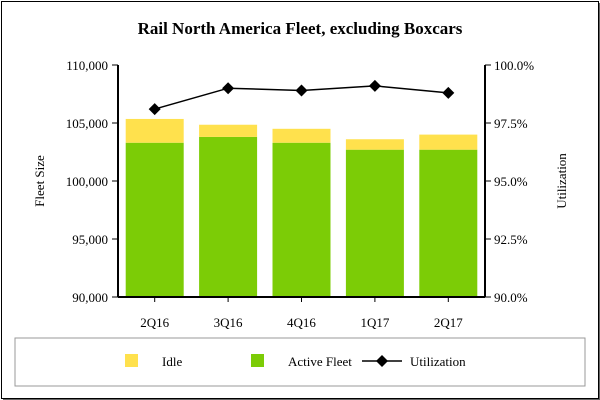  I want to click on bar-active-2Q16, so click(154, 219).